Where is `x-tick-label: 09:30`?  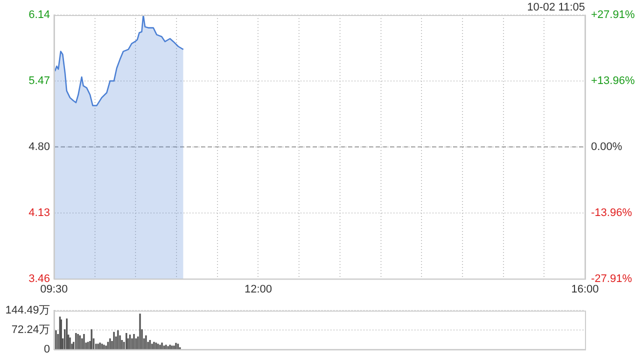
x-tick-label: 09:30 is located at coordinates (54, 289).